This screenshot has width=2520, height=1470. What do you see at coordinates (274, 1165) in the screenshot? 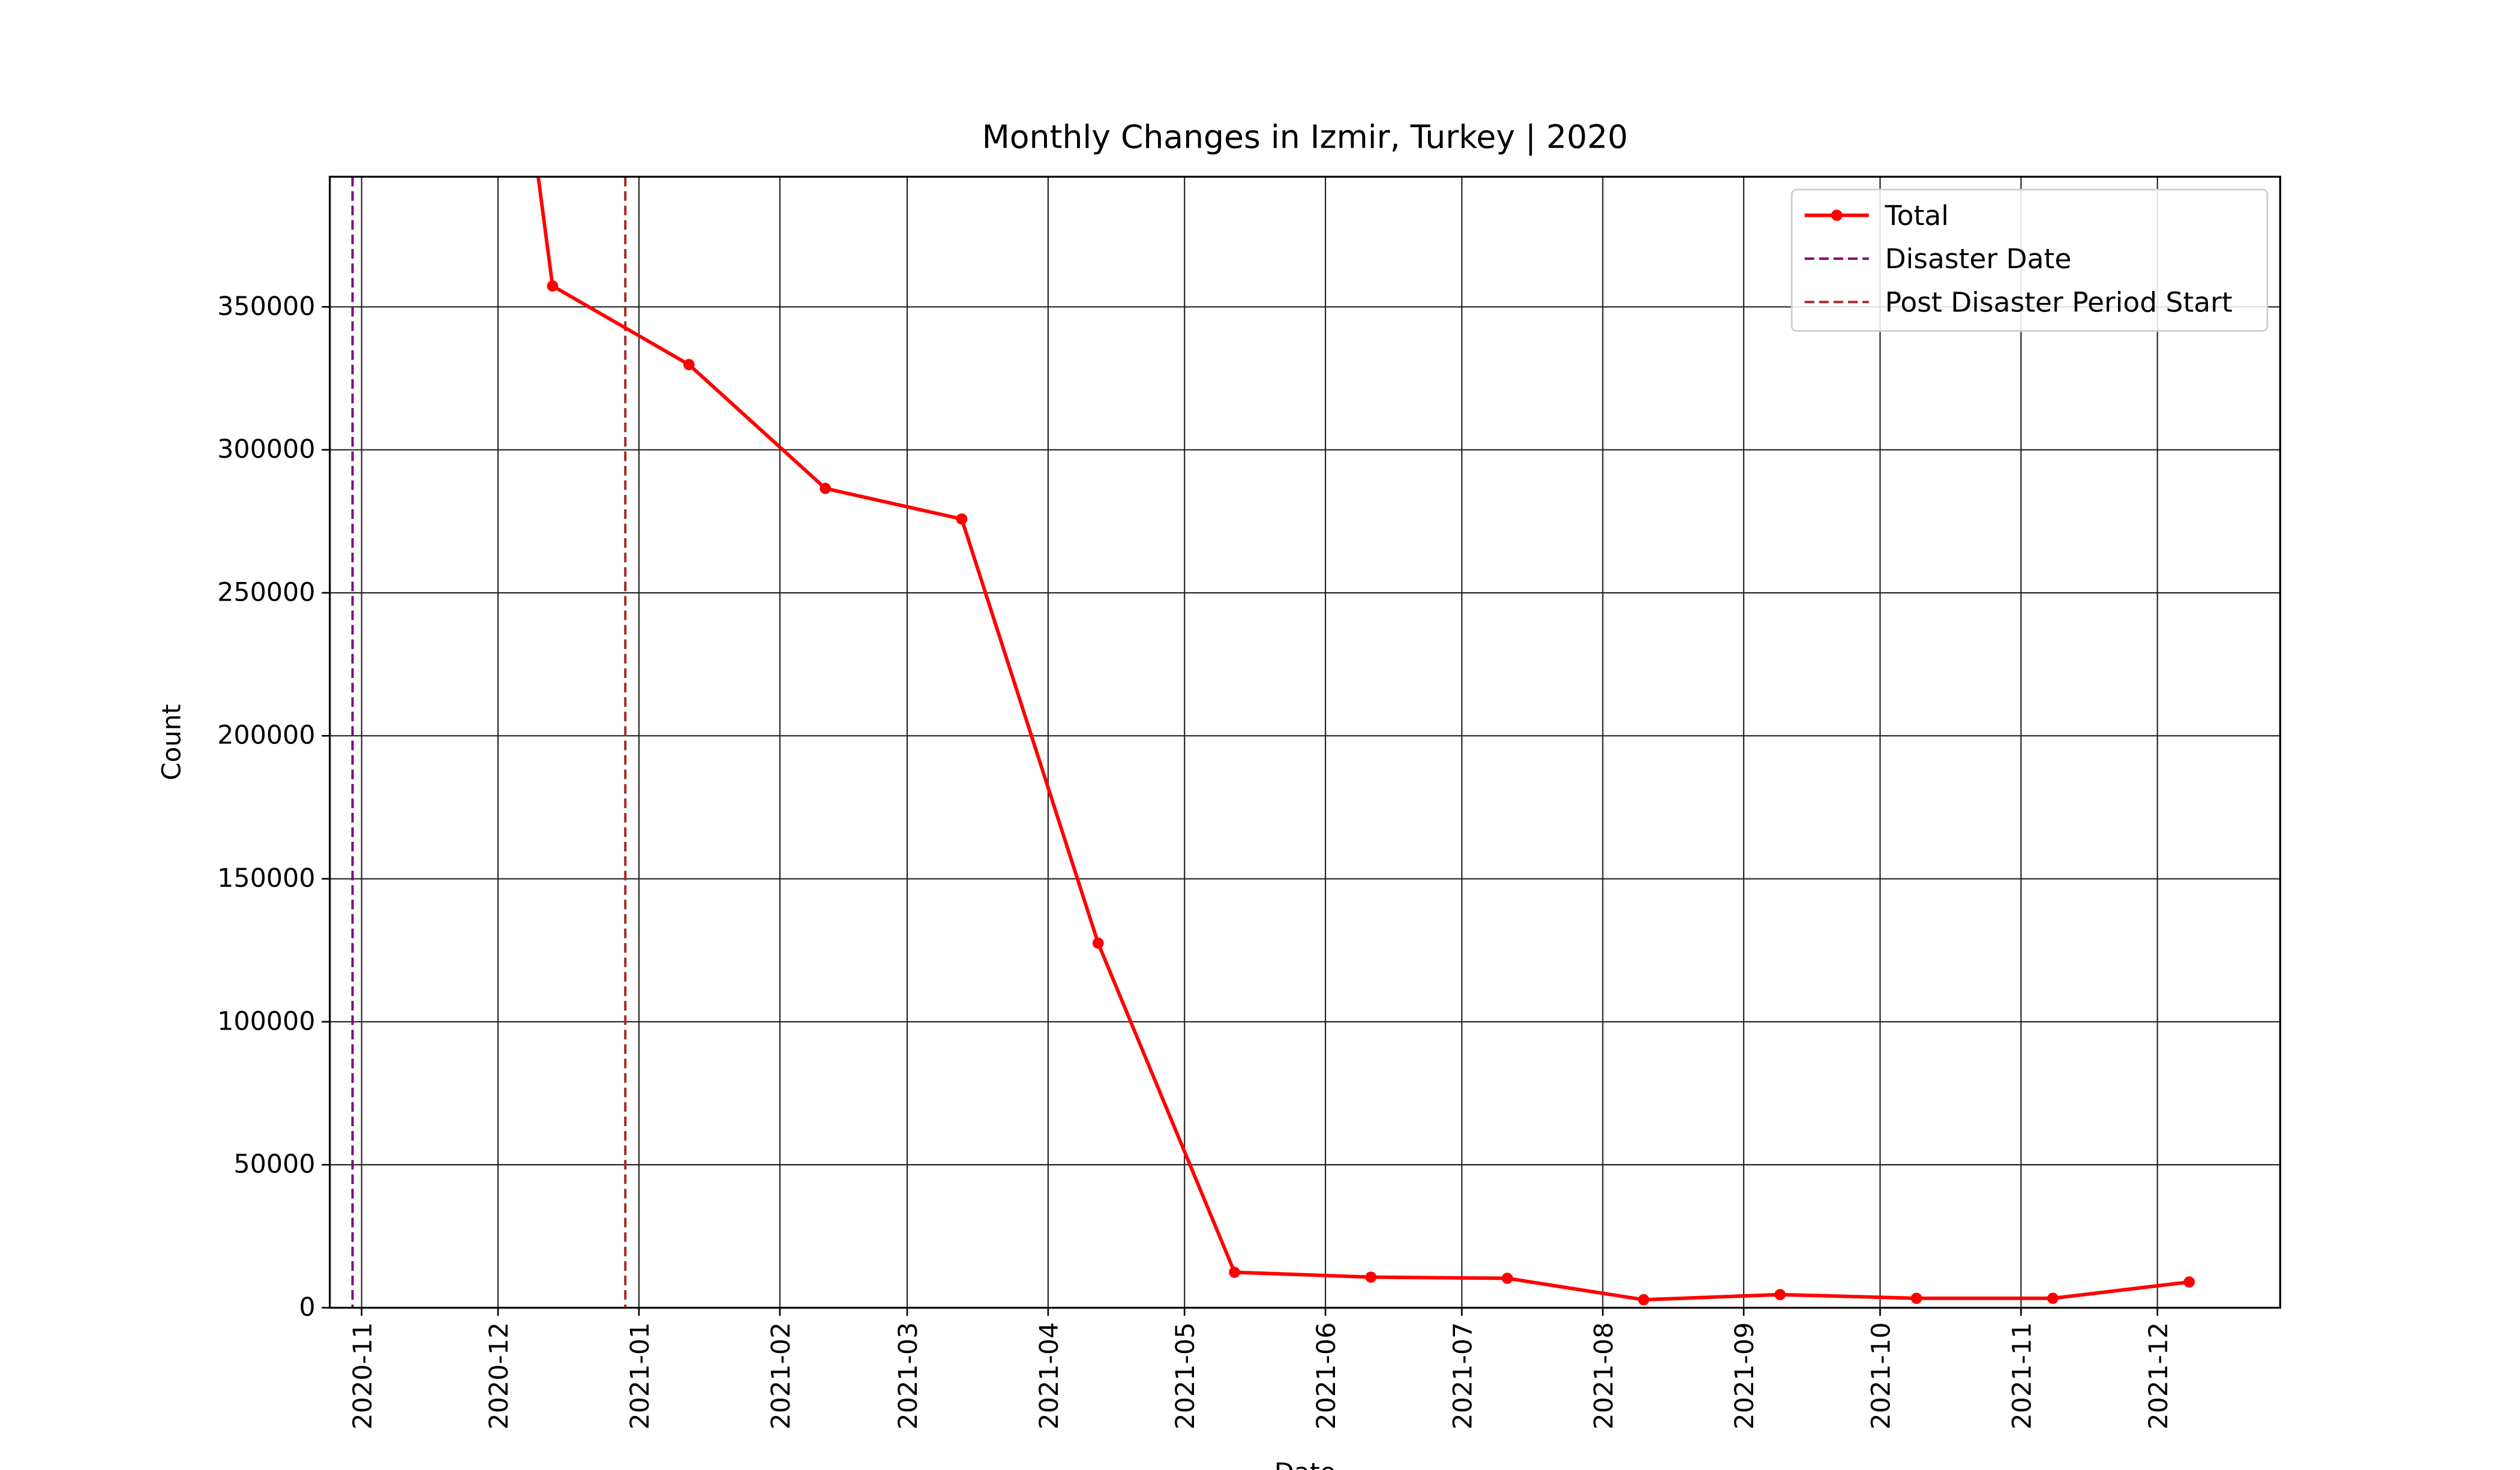
I see `y-tick-label: 50000` at bounding box center [274, 1165].